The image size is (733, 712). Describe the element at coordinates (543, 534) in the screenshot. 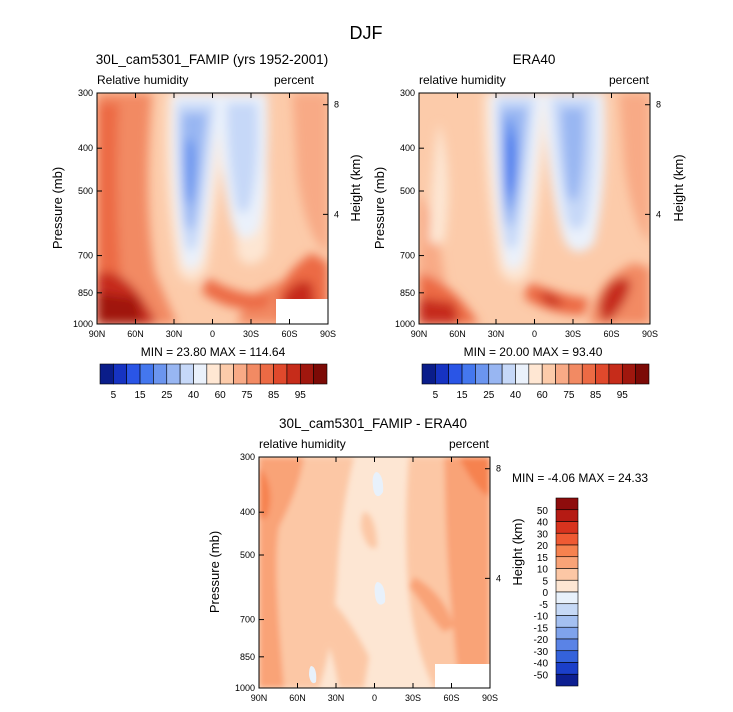

I see `colorbar-label: 30` at that location.